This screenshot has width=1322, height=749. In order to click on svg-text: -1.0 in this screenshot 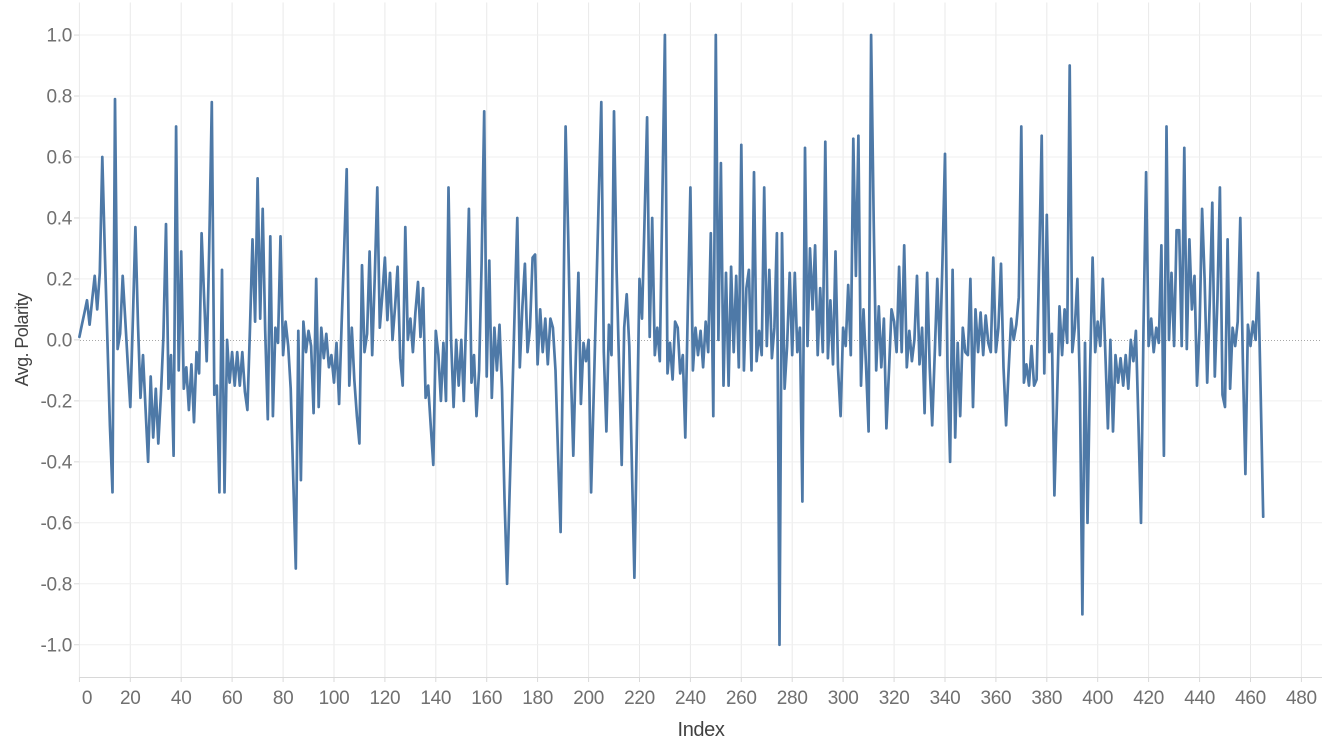, I will do `click(56, 645)`.